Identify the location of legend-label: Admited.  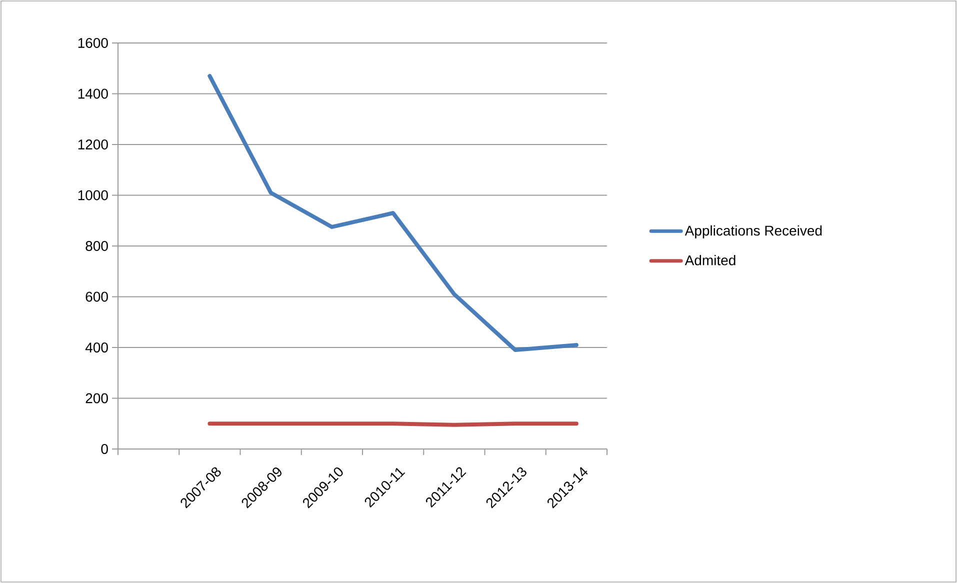
(710, 260).